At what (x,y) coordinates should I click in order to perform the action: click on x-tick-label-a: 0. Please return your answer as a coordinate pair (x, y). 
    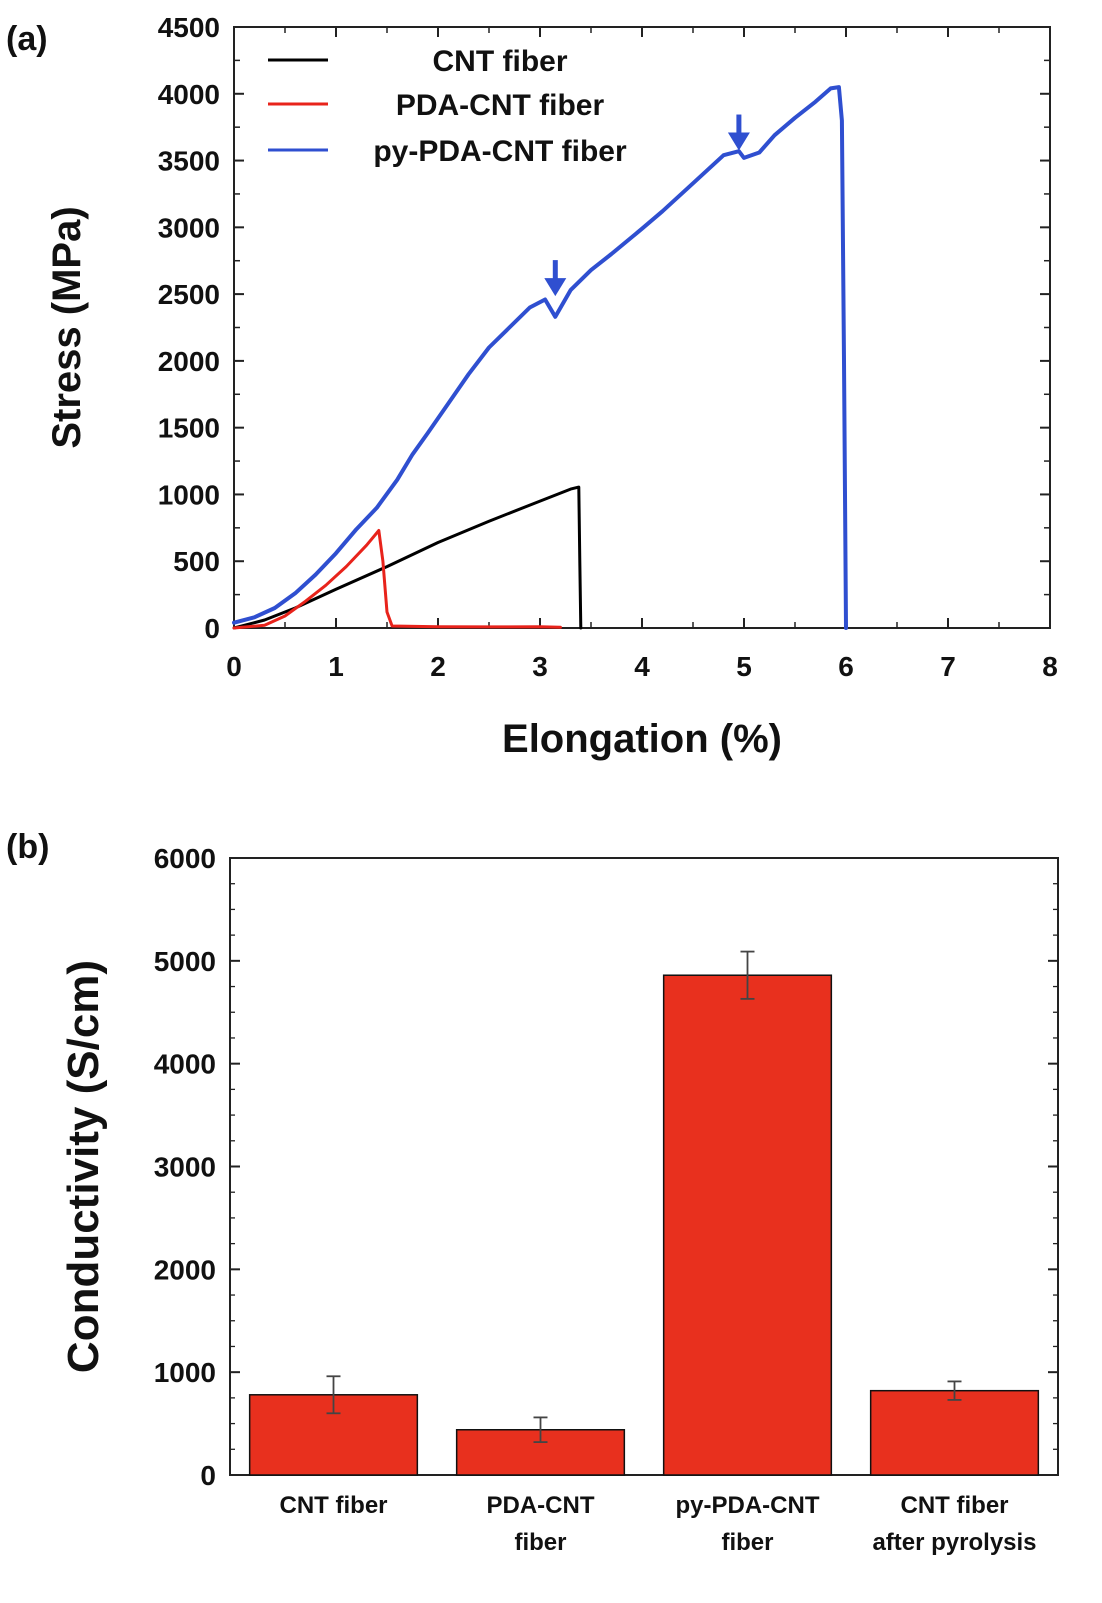
    Looking at the image, I should click on (234, 666).